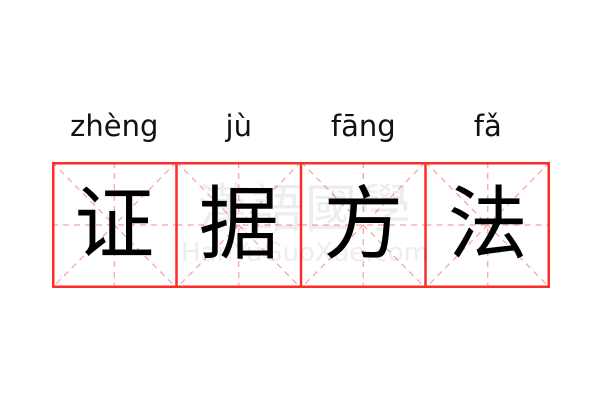 Image resolution: width=600 pixels, height=400 pixels. I want to click on pinyin-1: zhèng, so click(114, 126).